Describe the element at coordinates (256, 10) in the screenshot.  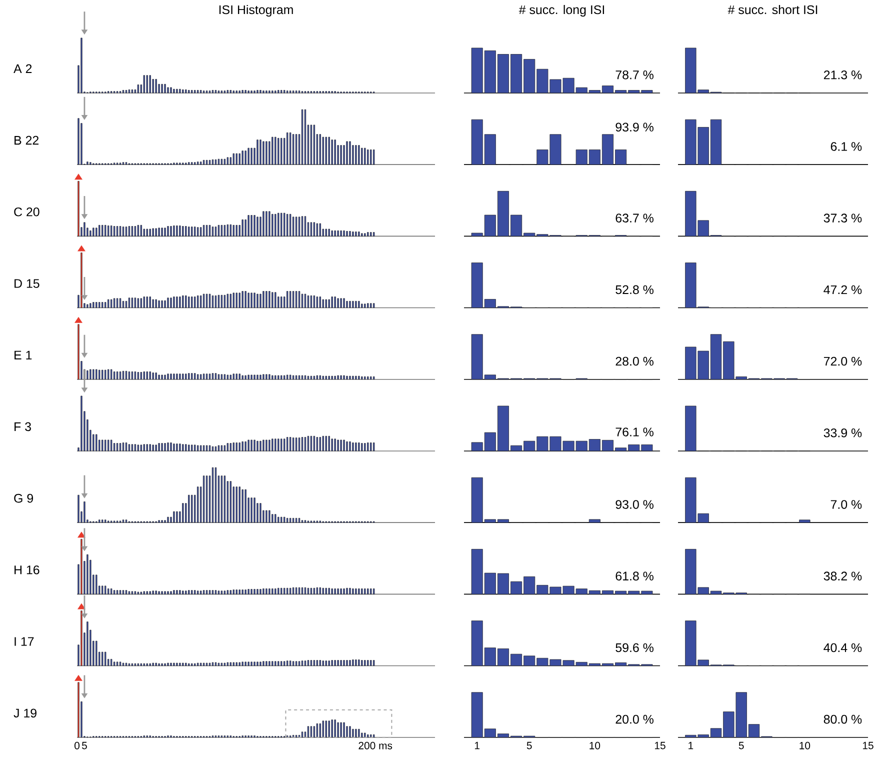
I see `chart-title: ISI Histogram` at that location.